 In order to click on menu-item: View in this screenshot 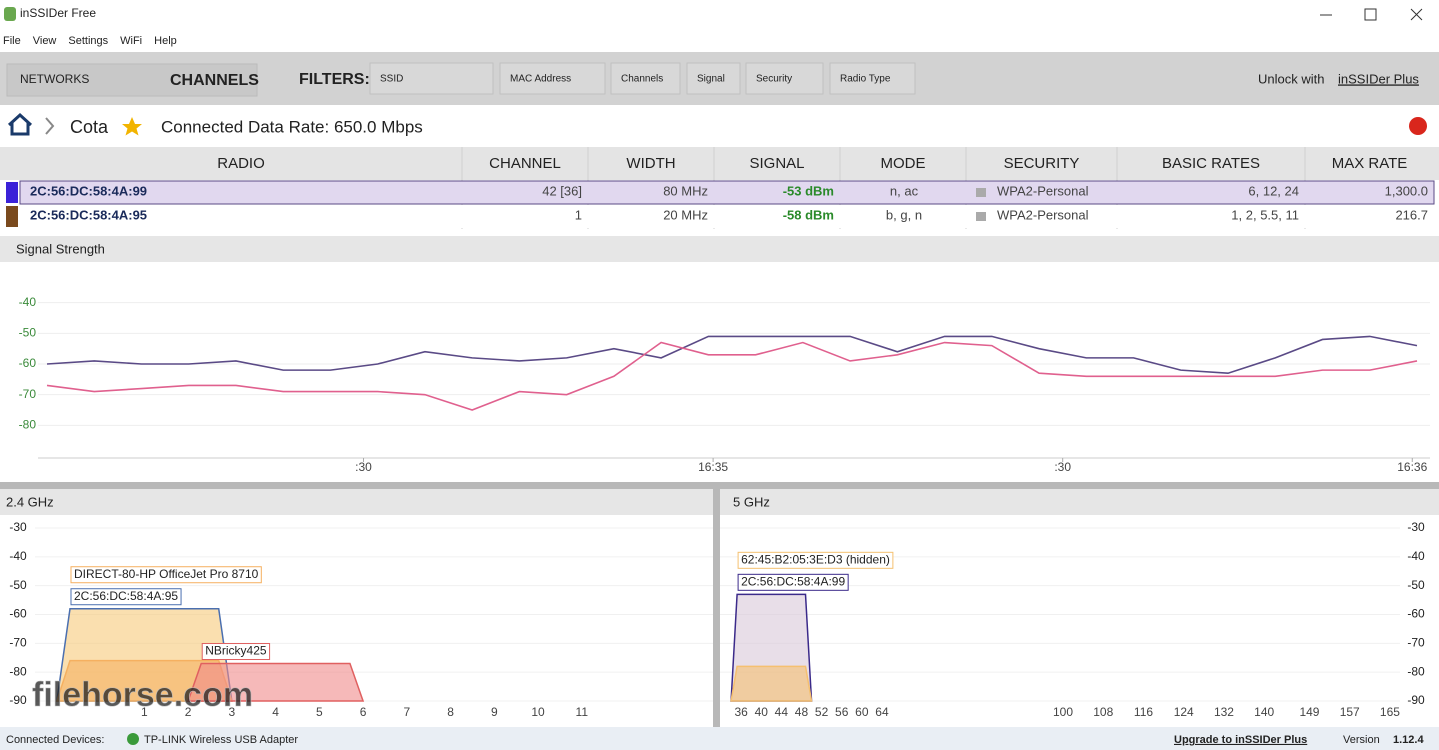, I will do `click(45, 41)`.